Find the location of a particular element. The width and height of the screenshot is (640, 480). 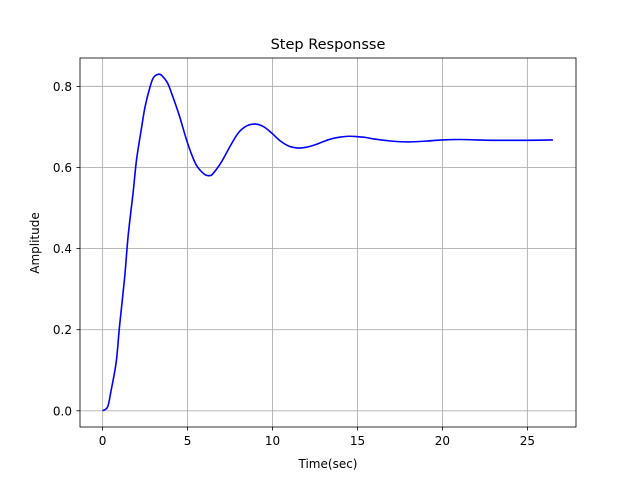

y-tick-label: 0.8 is located at coordinates (62, 87).